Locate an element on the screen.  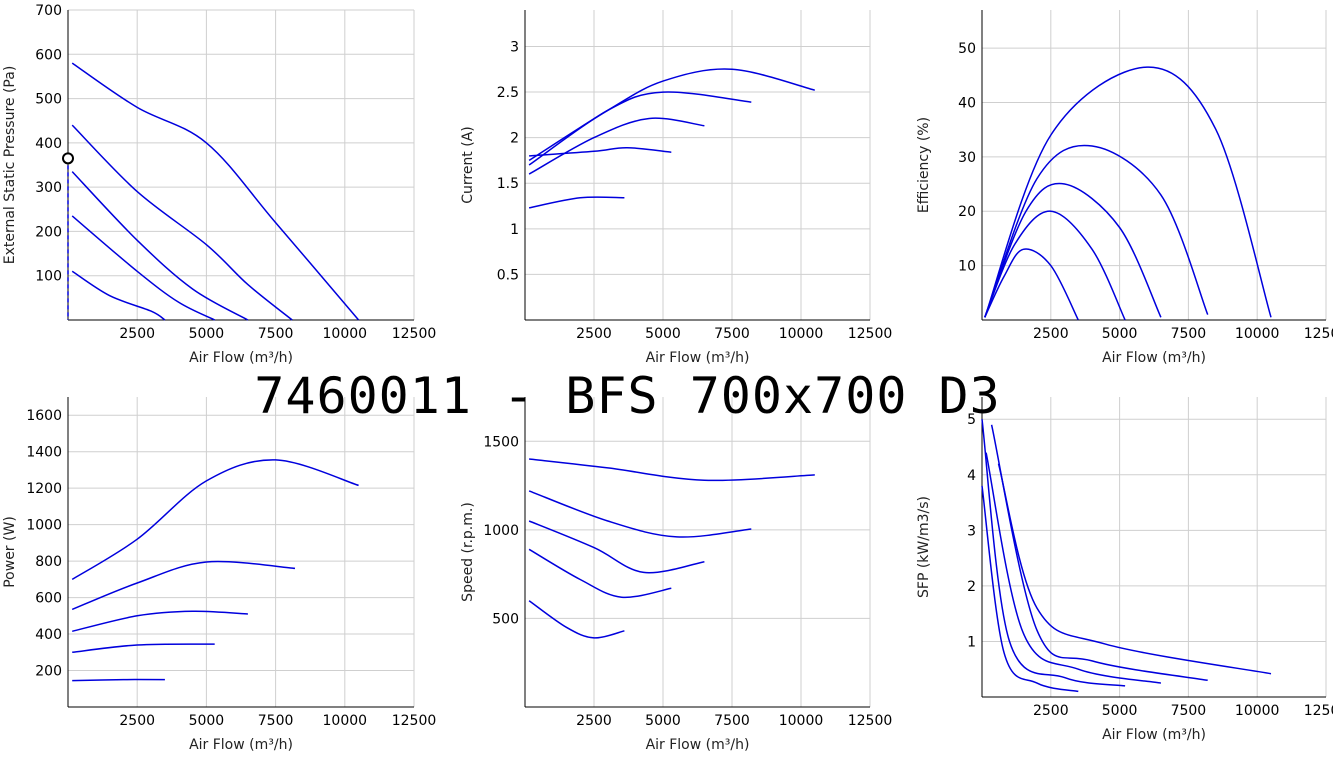
y-tick-label: 0.5 is located at coordinates (508, 275).